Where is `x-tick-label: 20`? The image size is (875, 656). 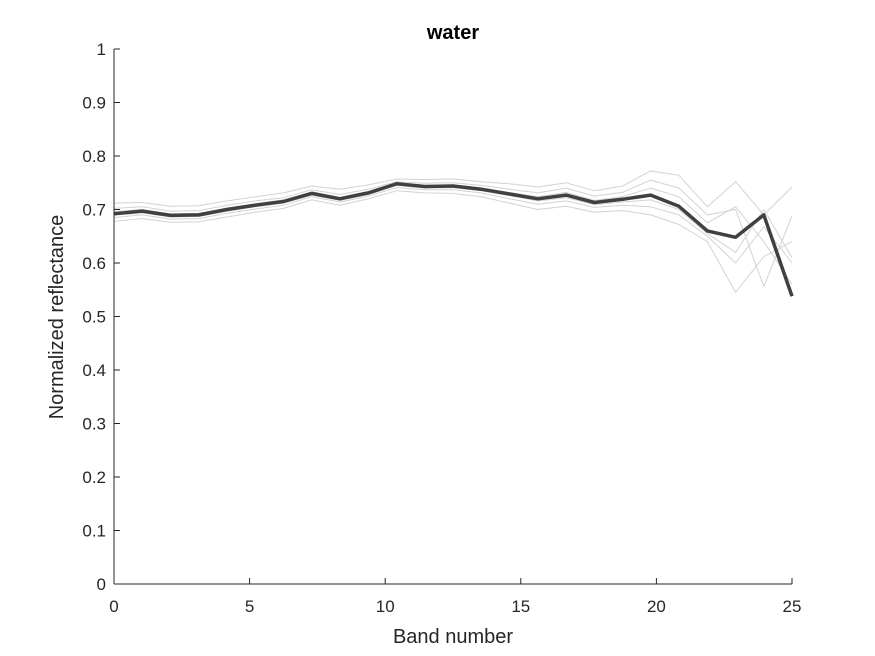 x-tick-label: 20 is located at coordinates (656, 606).